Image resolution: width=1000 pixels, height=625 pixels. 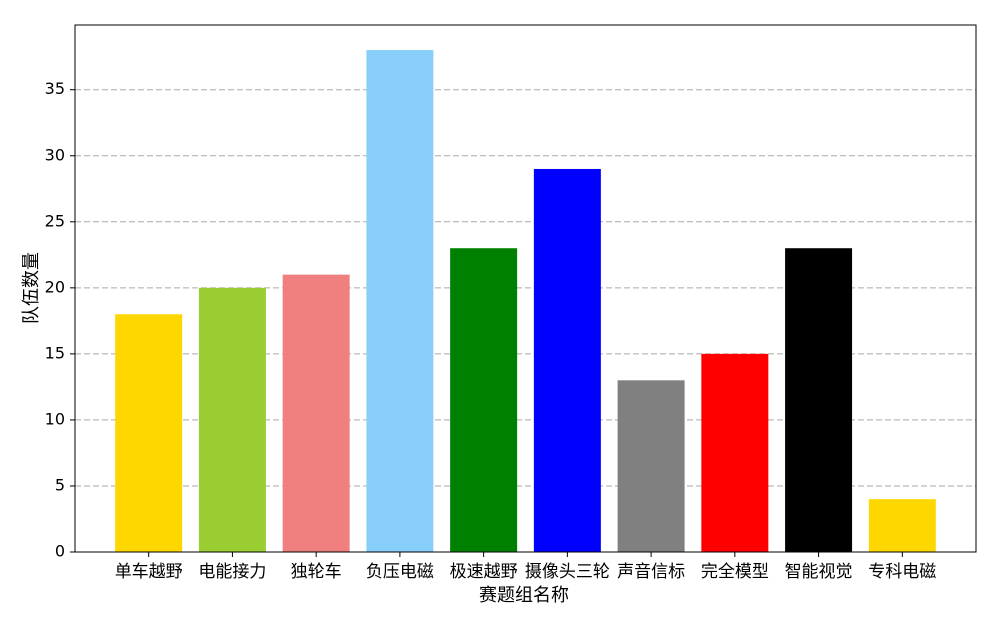 I want to click on x-tick-label: 完全模型, so click(x=735, y=572).